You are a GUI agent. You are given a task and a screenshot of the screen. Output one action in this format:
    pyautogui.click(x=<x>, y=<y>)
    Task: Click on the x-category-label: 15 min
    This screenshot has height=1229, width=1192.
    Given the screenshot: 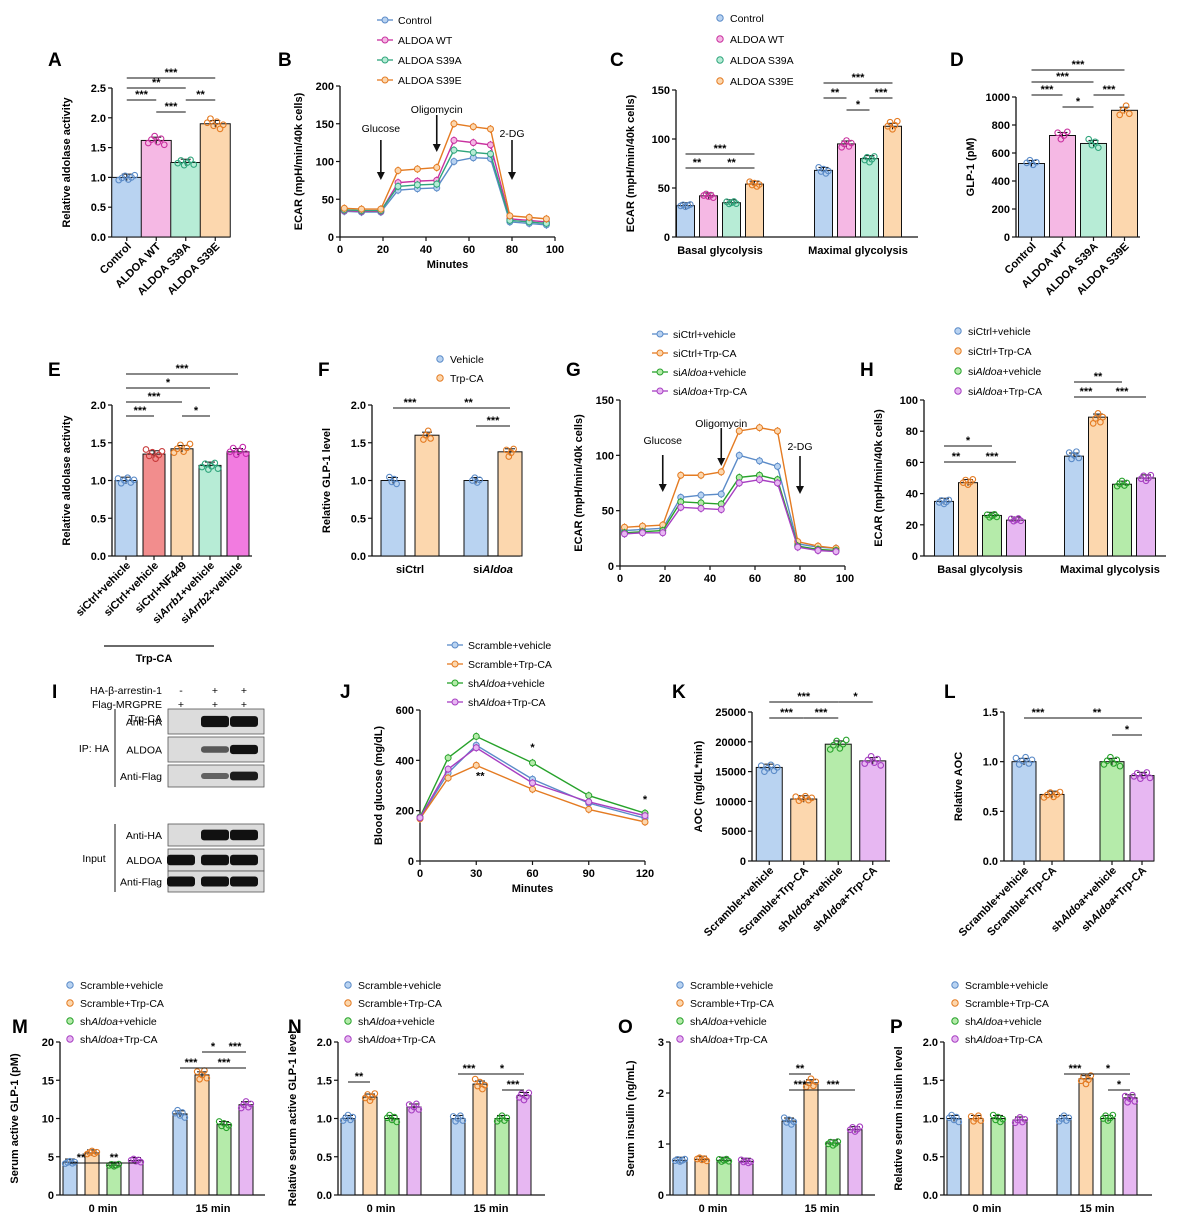 What is the action you would take?
    pyautogui.click(x=213, y=1209)
    